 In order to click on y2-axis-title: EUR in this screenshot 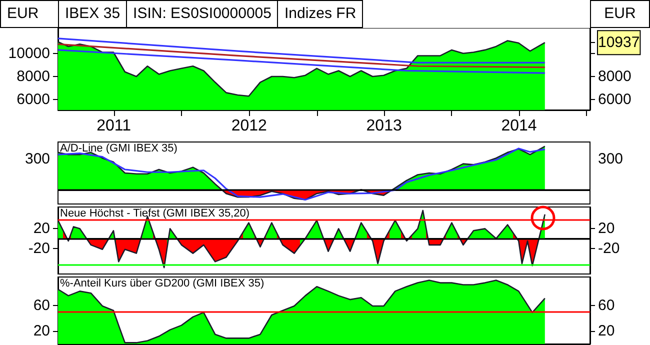, I will do `click(620, 14)`.